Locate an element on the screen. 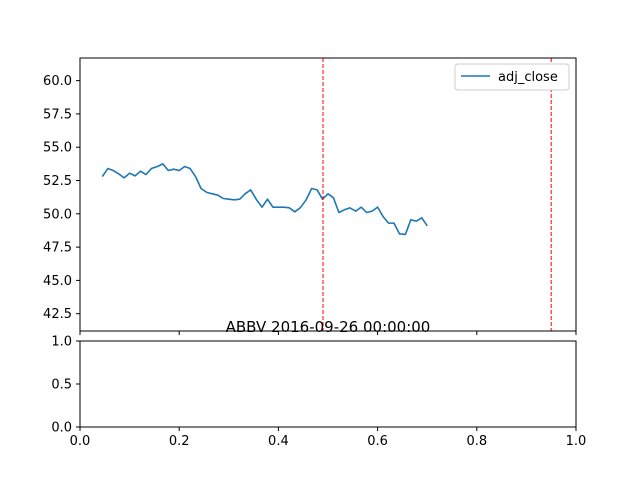 The image size is (640, 480). bottom-y-axis: 0.0 0.5 1.0 is located at coordinates (65, 385).